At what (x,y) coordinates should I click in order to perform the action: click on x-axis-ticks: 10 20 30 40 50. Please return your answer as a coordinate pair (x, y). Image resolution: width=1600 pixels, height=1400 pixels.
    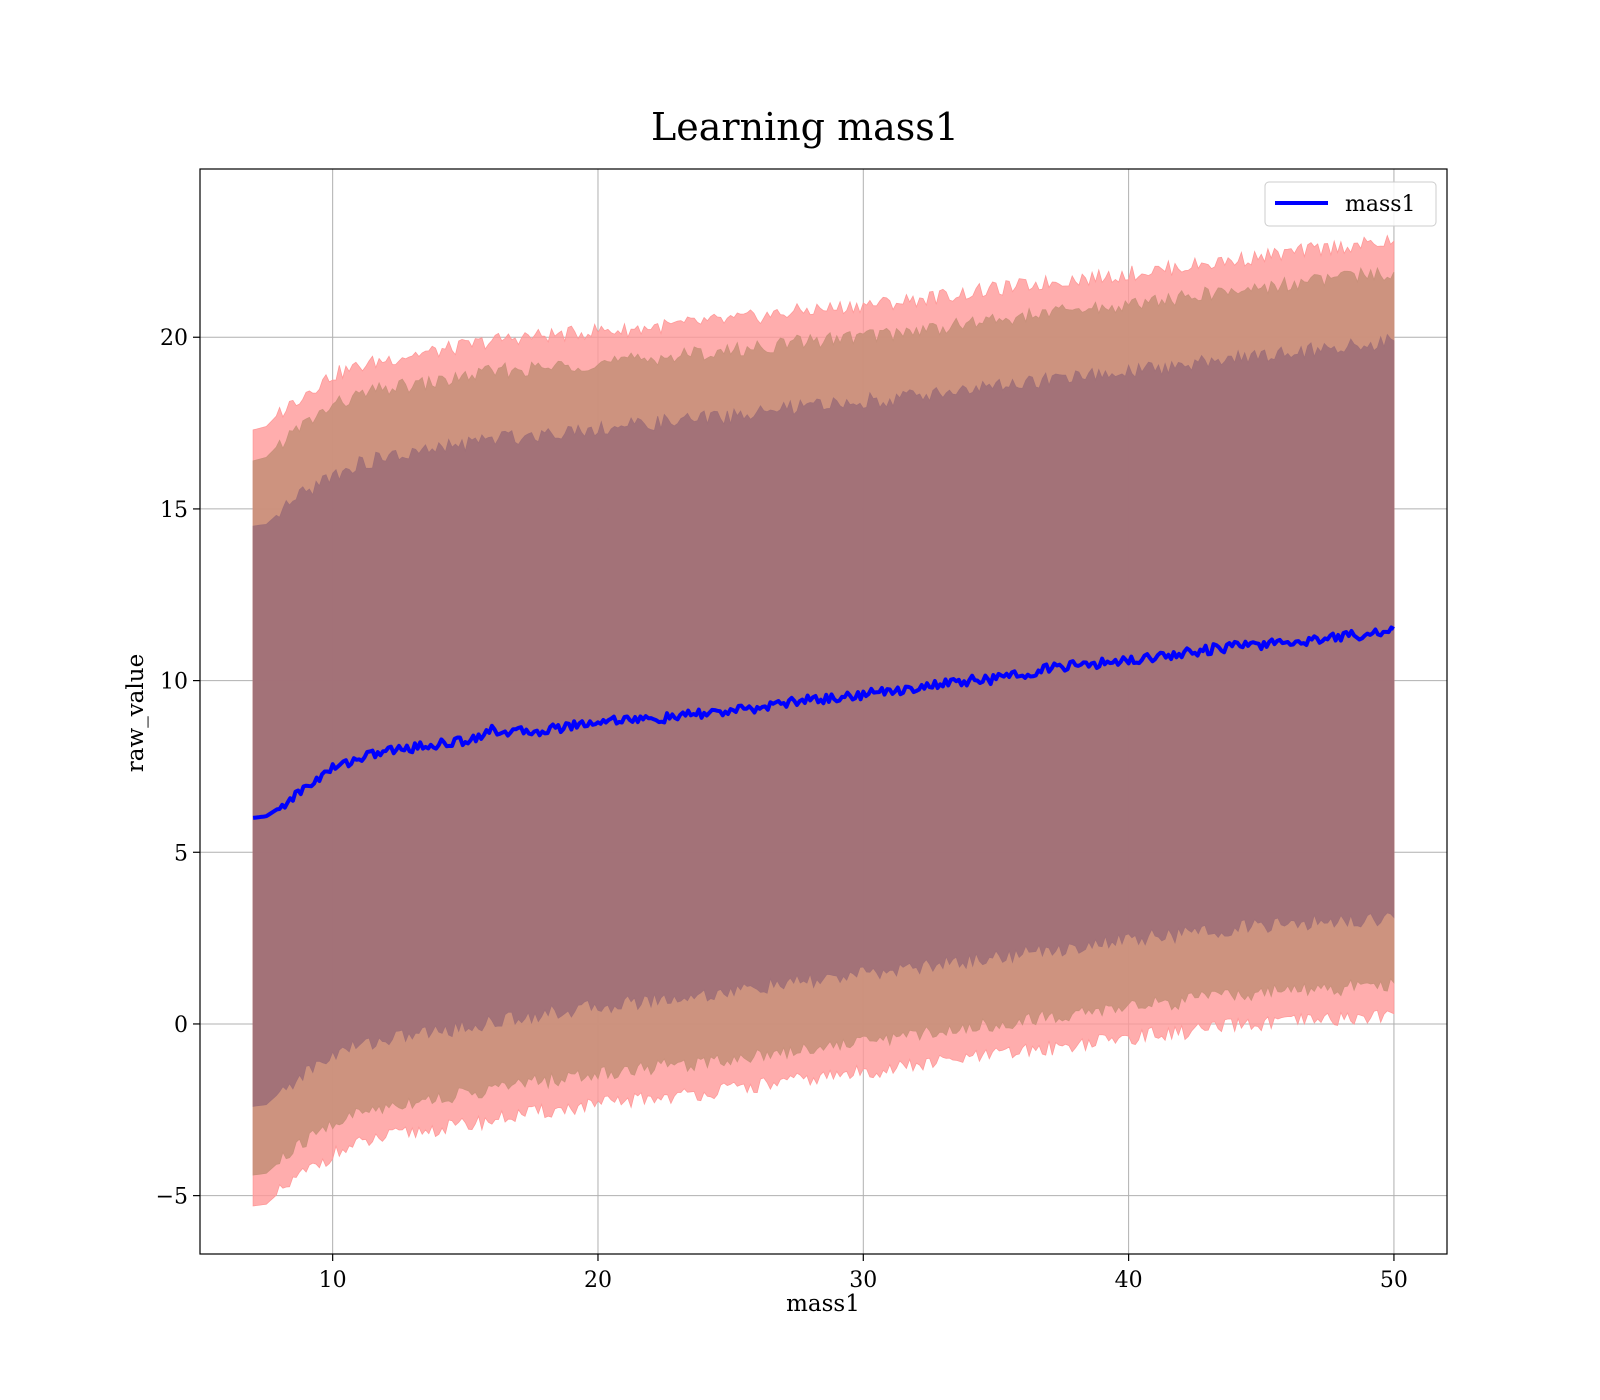
    Looking at the image, I should click on (863, 1273).